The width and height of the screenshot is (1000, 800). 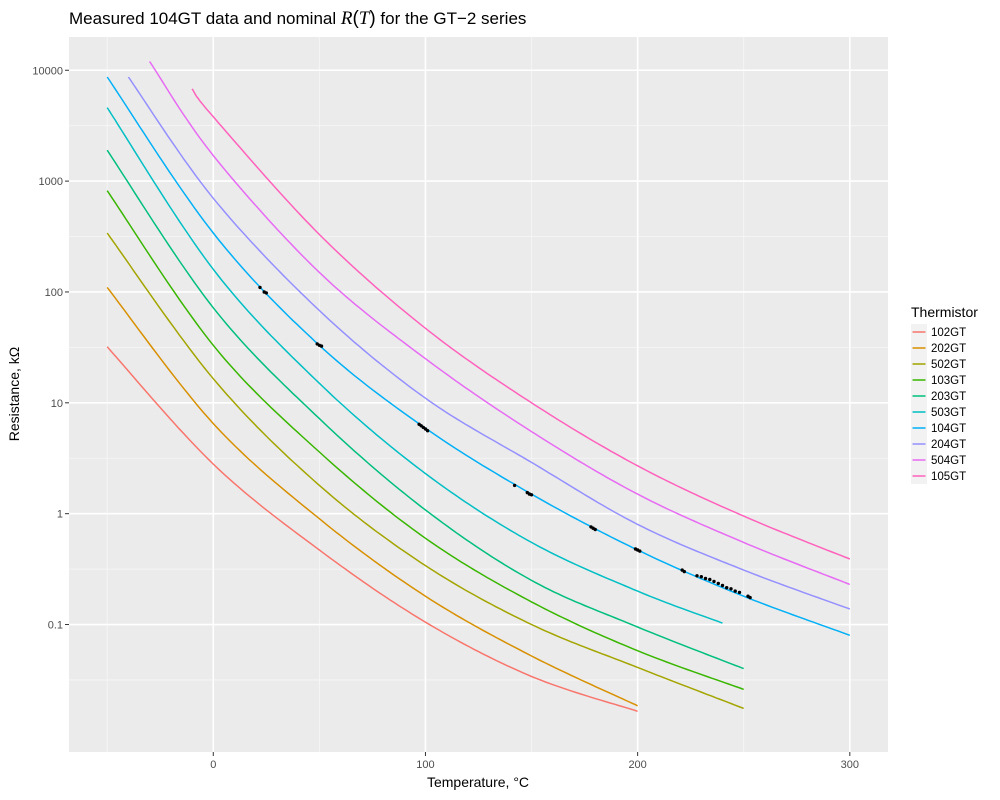 What do you see at coordinates (850, 765) in the screenshot?
I see `x-tick-label: 300` at bounding box center [850, 765].